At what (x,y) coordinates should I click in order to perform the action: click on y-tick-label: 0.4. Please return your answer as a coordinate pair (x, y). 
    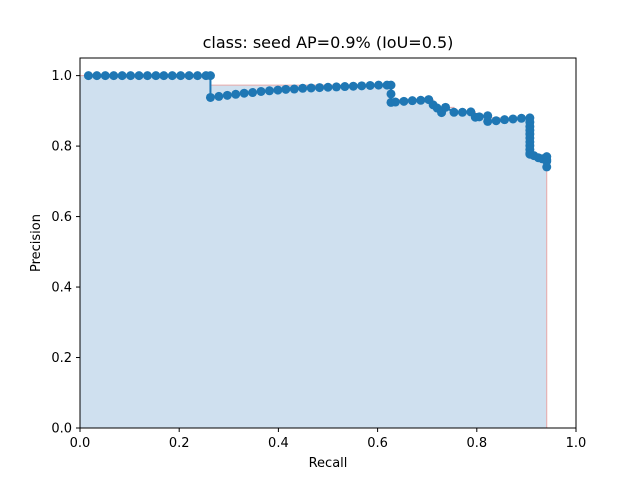
    Looking at the image, I should click on (61, 288).